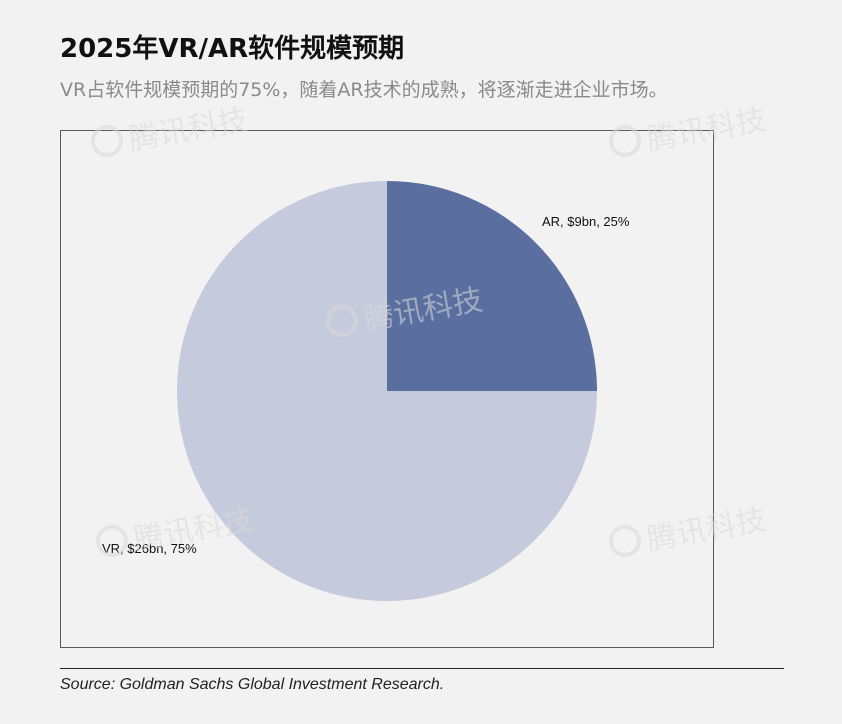  Describe the element at coordinates (586, 221) in the screenshot. I see `data-label-ar: AR, $9bn, 25%` at that location.